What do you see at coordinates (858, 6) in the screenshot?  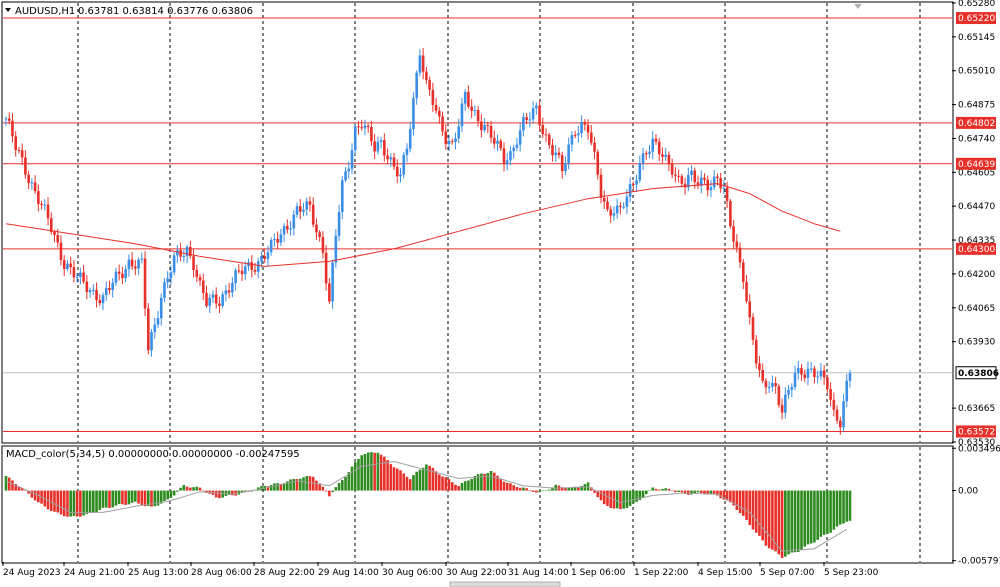 I see `chart-shift-icon` at bounding box center [858, 6].